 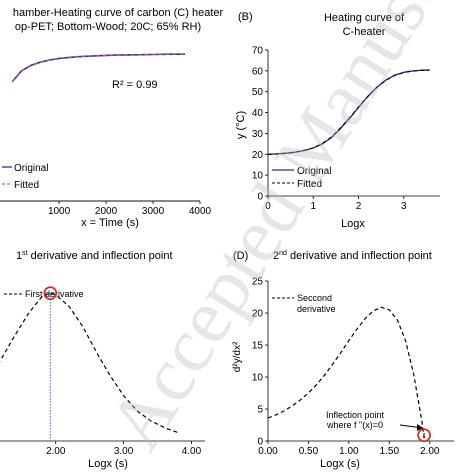 What do you see at coordinates (258, 282) in the screenshot?
I see `y-tick-label: 25` at bounding box center [258, 282].